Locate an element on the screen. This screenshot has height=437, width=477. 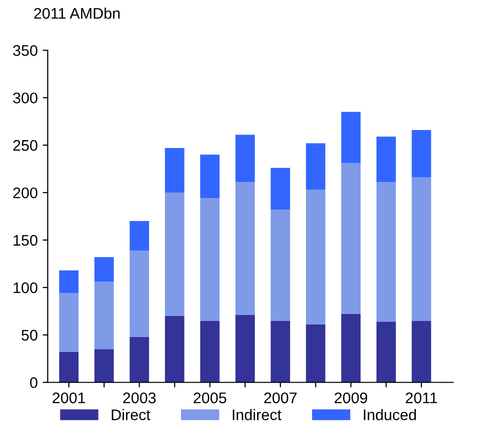
legend-label: Direct is located at coordinates (131, 414).